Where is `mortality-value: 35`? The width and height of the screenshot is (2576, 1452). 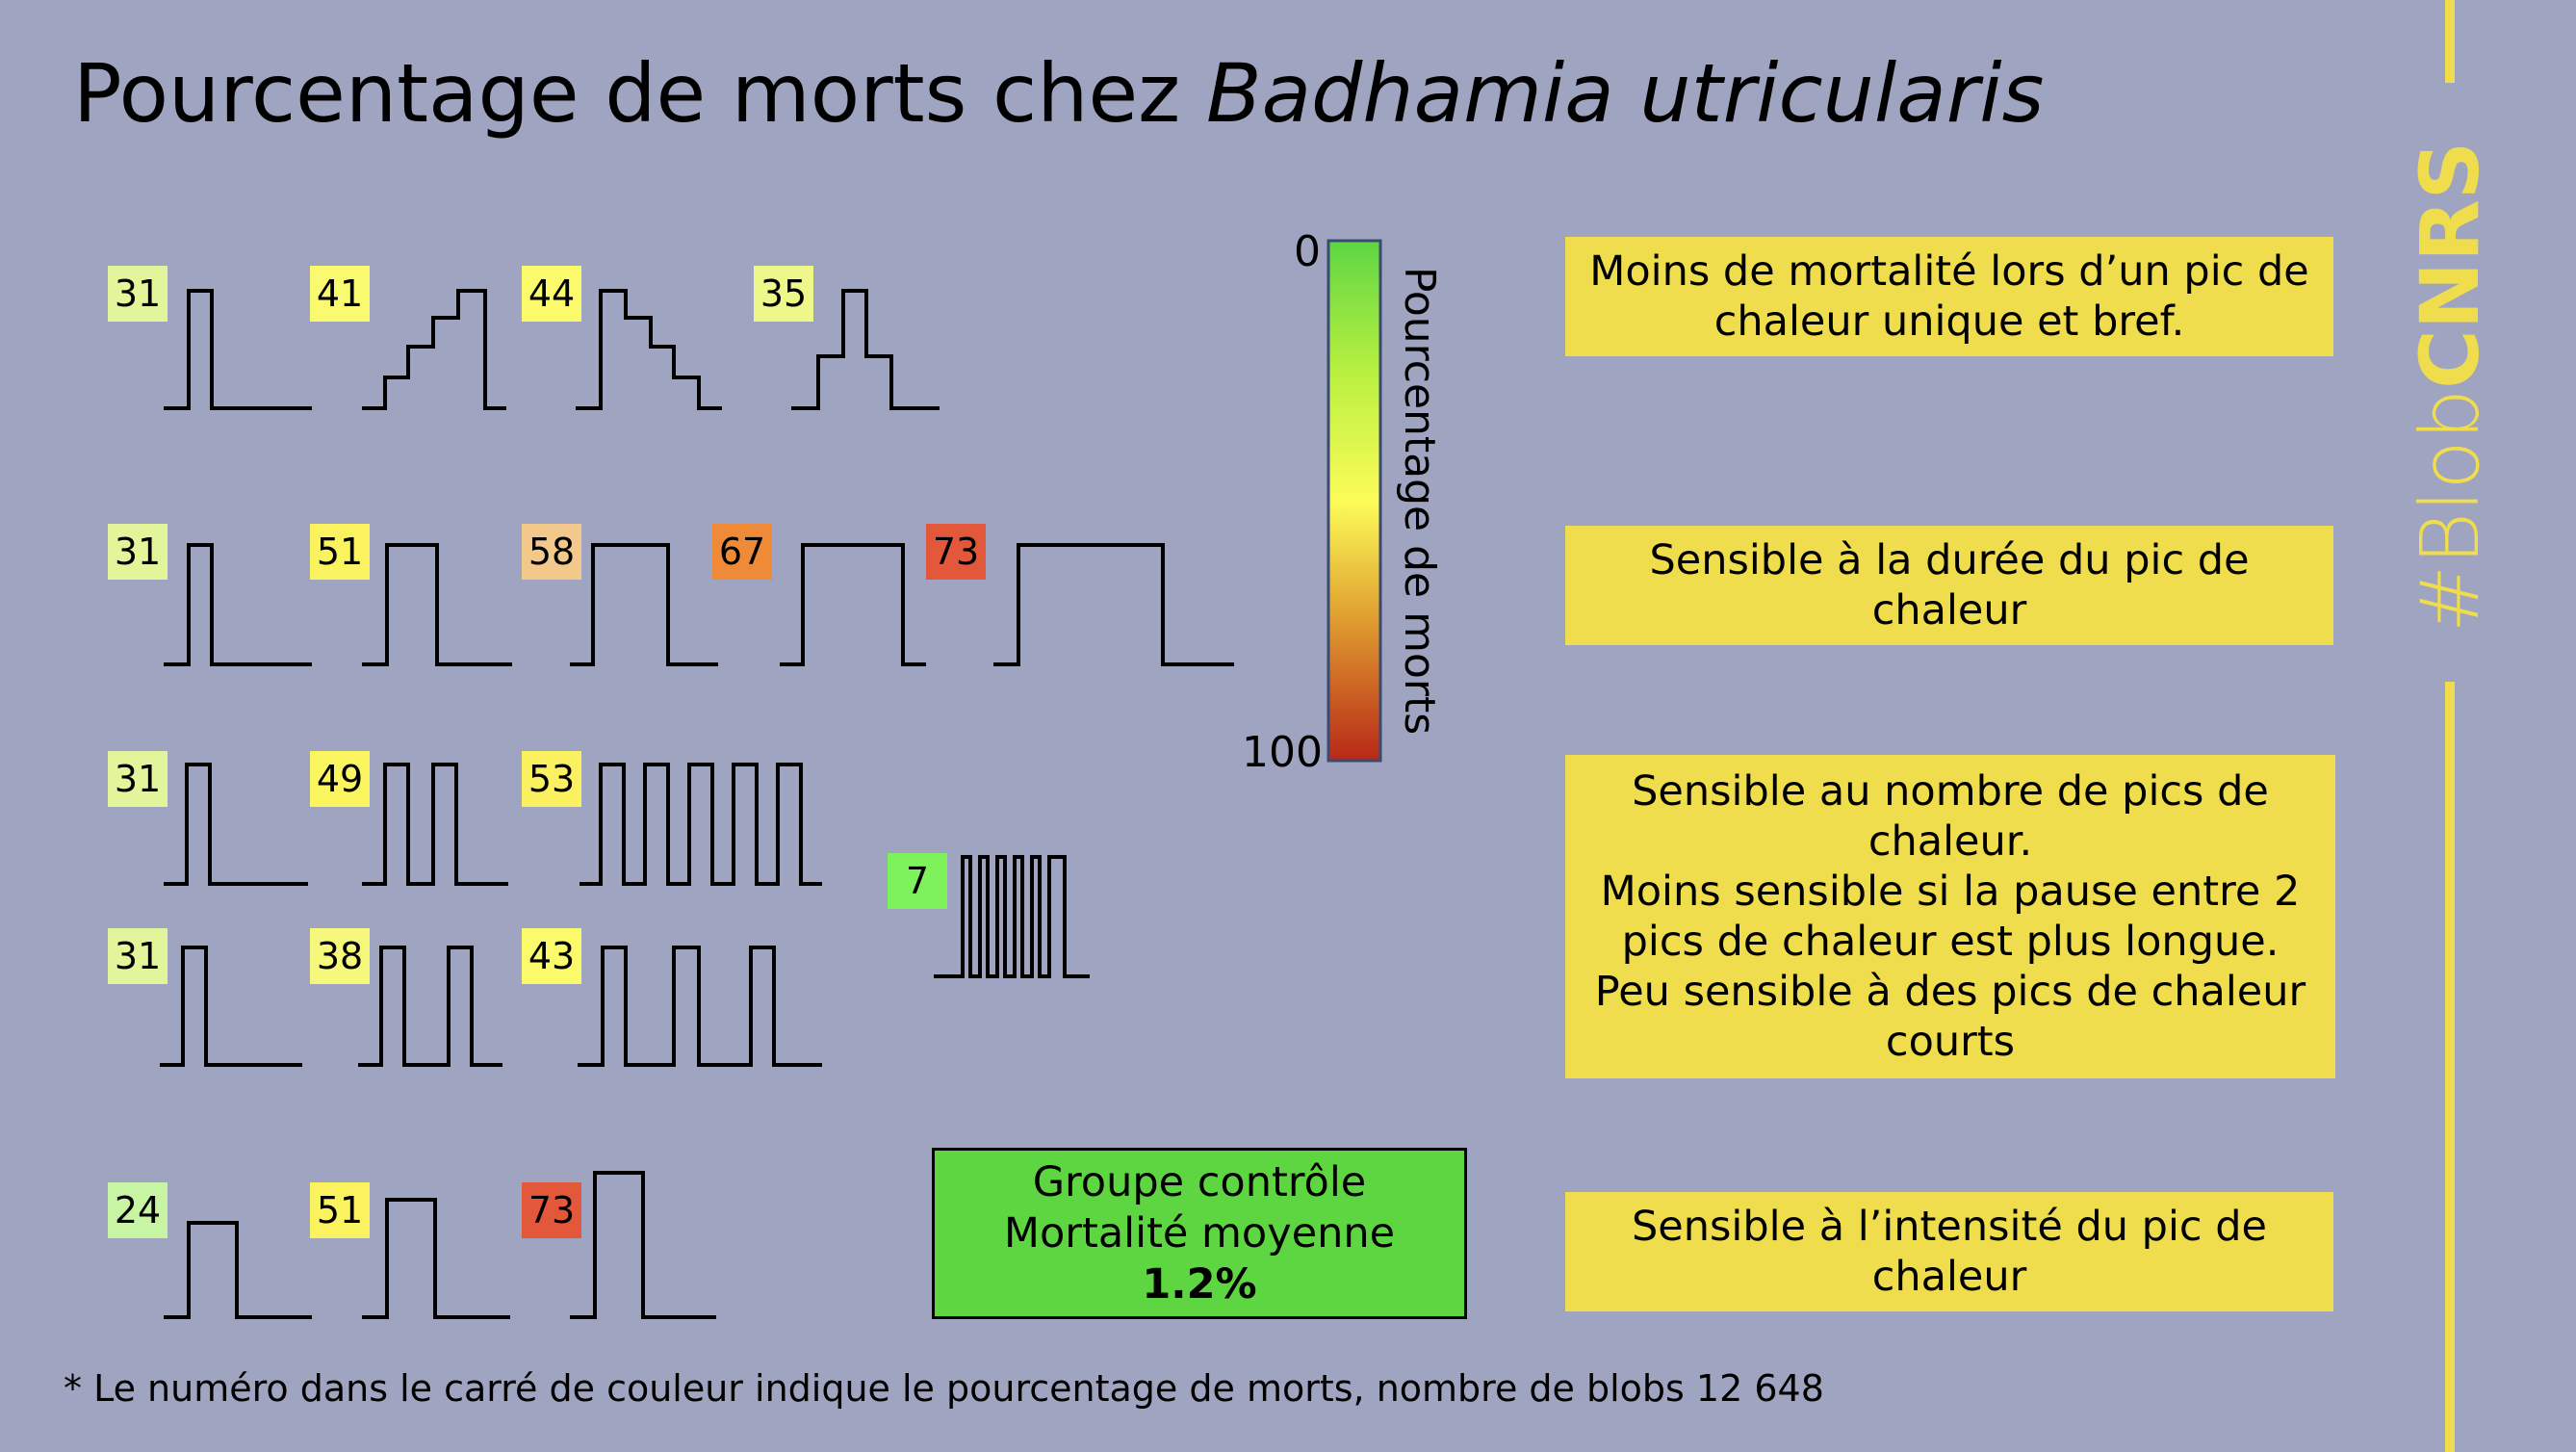 mortality-value: 35 is located at coordinates (784, 293).